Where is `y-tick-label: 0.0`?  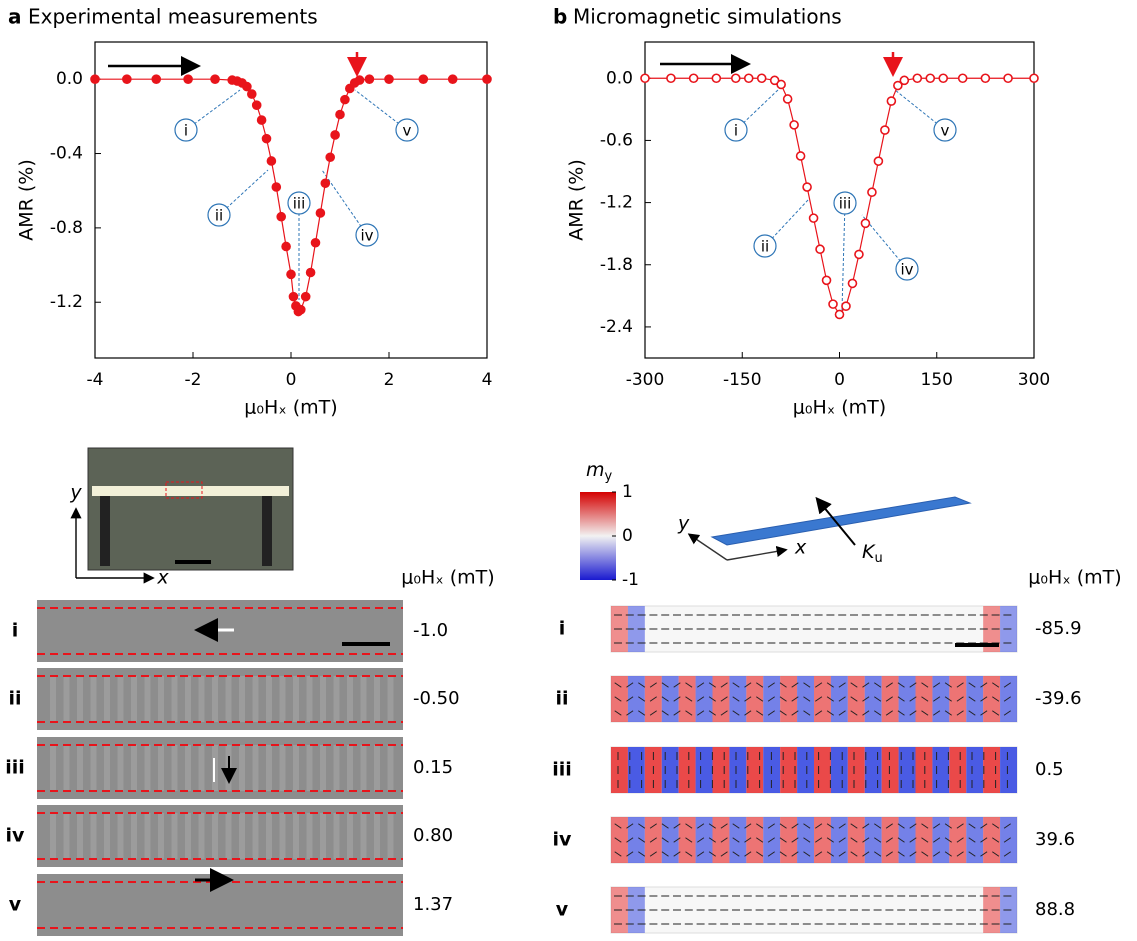
y-tick-label: 0.0 is located at coordinates (619, 78).